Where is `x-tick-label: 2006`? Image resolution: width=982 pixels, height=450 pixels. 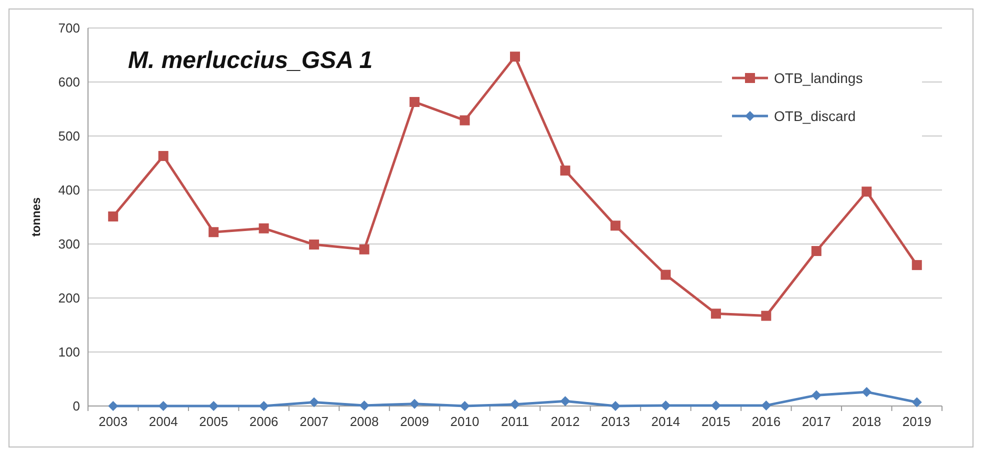 x-tick-label: 2006 is located at coordinates (263, 421).